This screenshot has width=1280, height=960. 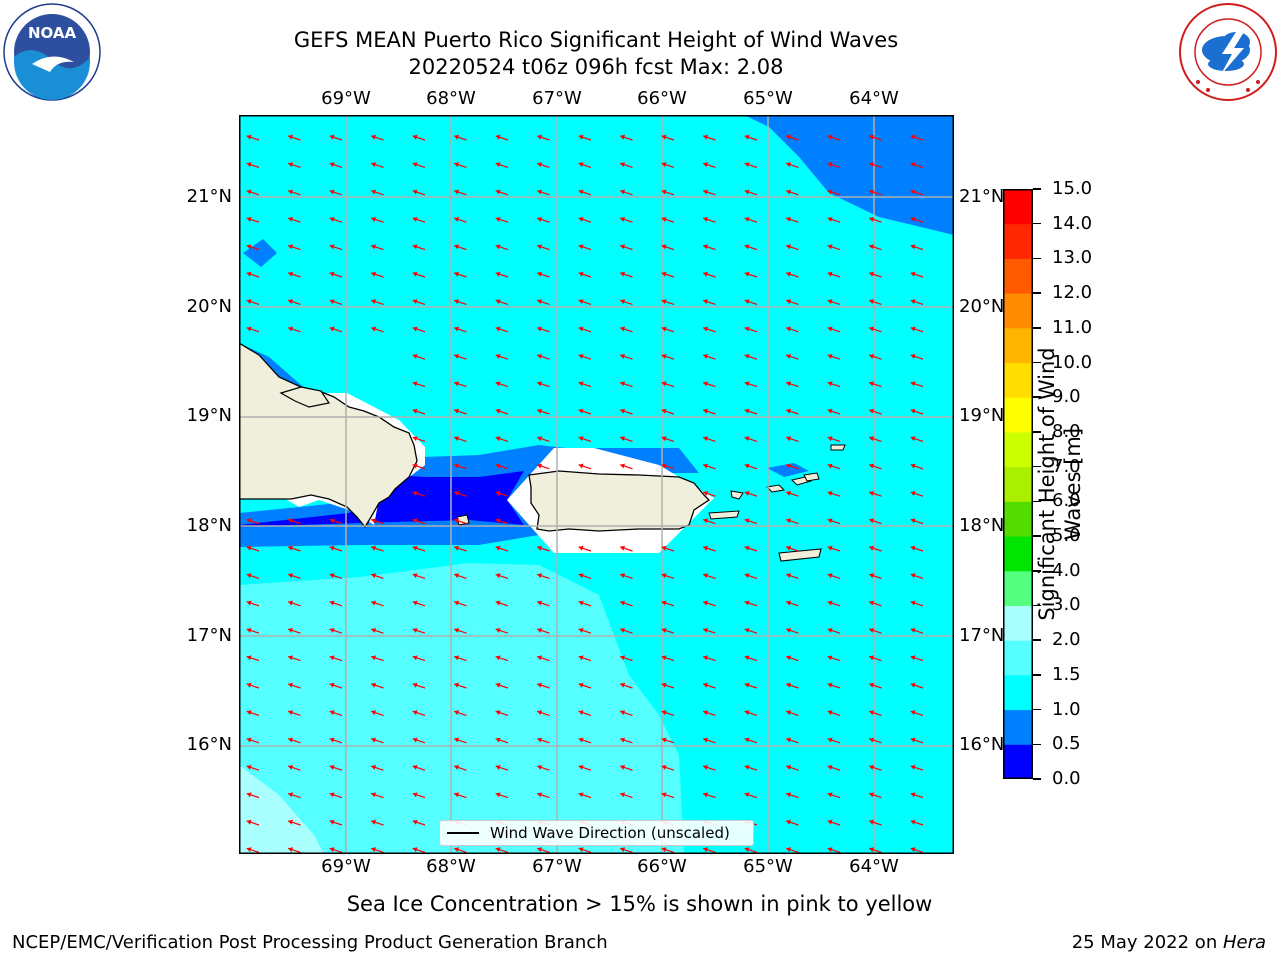 I want to click on land-tortola, so click(x=811, y=477).